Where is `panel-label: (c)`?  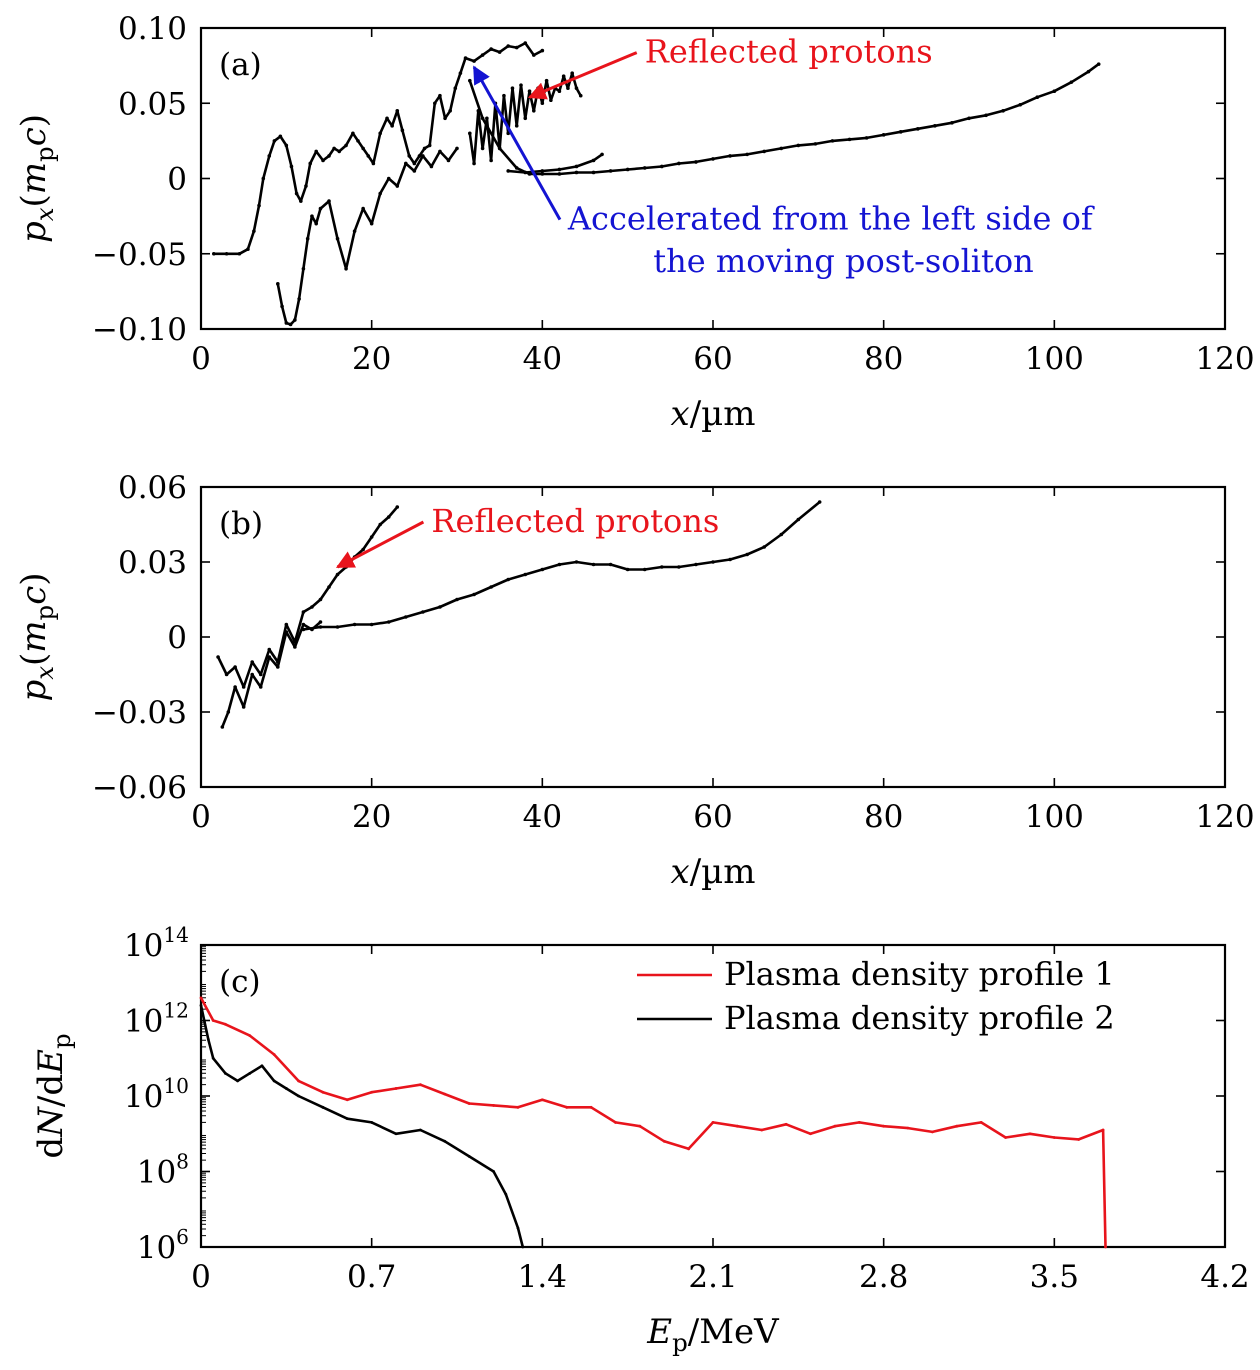
panel-label: (c) is located at coordinates (240, 982).